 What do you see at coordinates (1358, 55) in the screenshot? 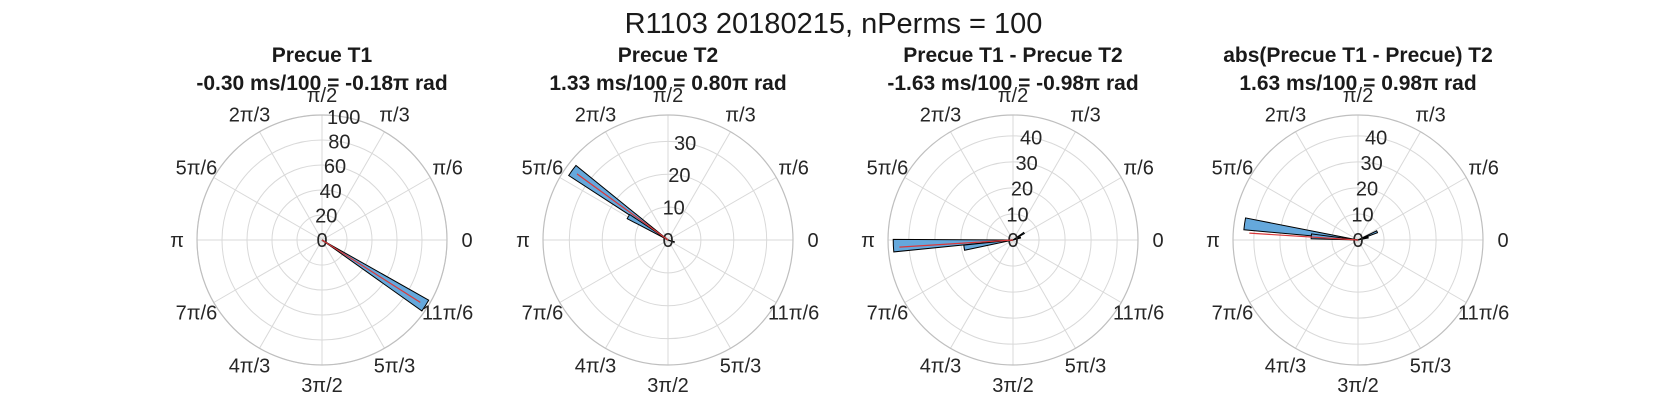
I see `panel-title: abs(Precue T1 - Precue) T2` at bounding box center [1358, 55].